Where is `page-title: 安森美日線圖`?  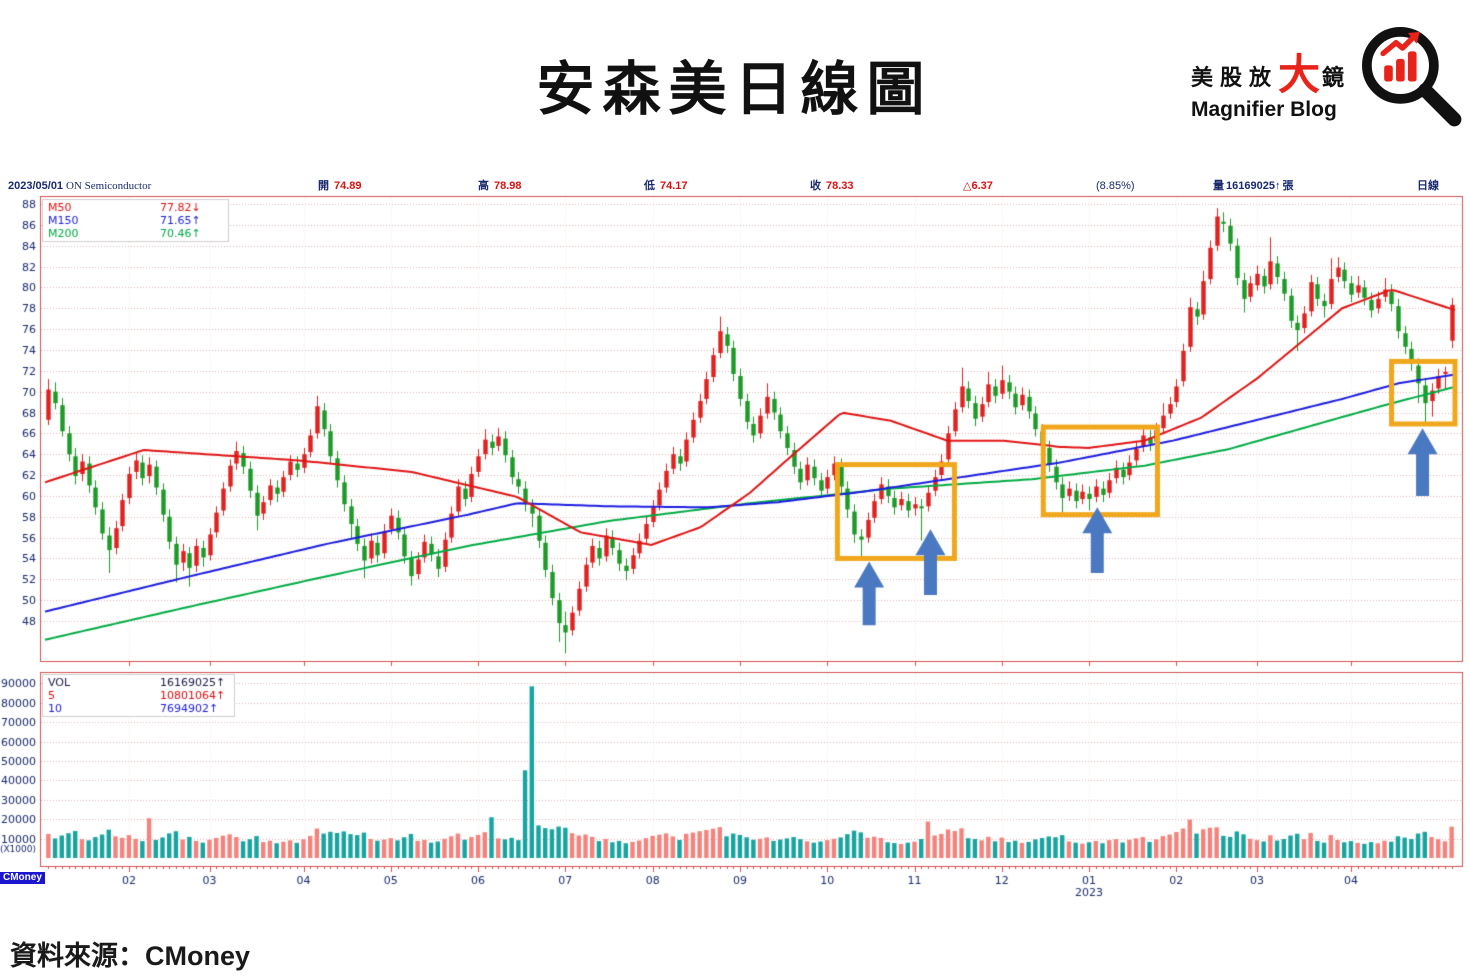 page-title: 安森美日線圖 is located at coordinates (734, 89).